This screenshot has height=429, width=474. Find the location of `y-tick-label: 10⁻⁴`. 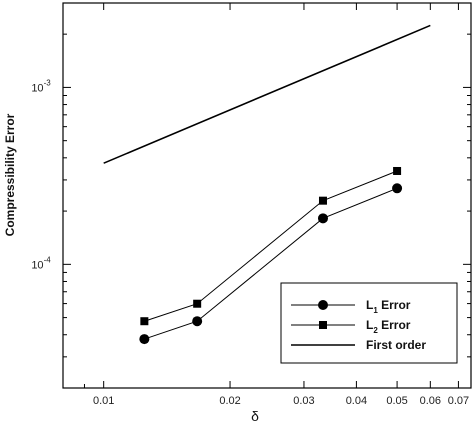

y-tick-label: 10⁻⁴ is located at coordinates (41, 263).